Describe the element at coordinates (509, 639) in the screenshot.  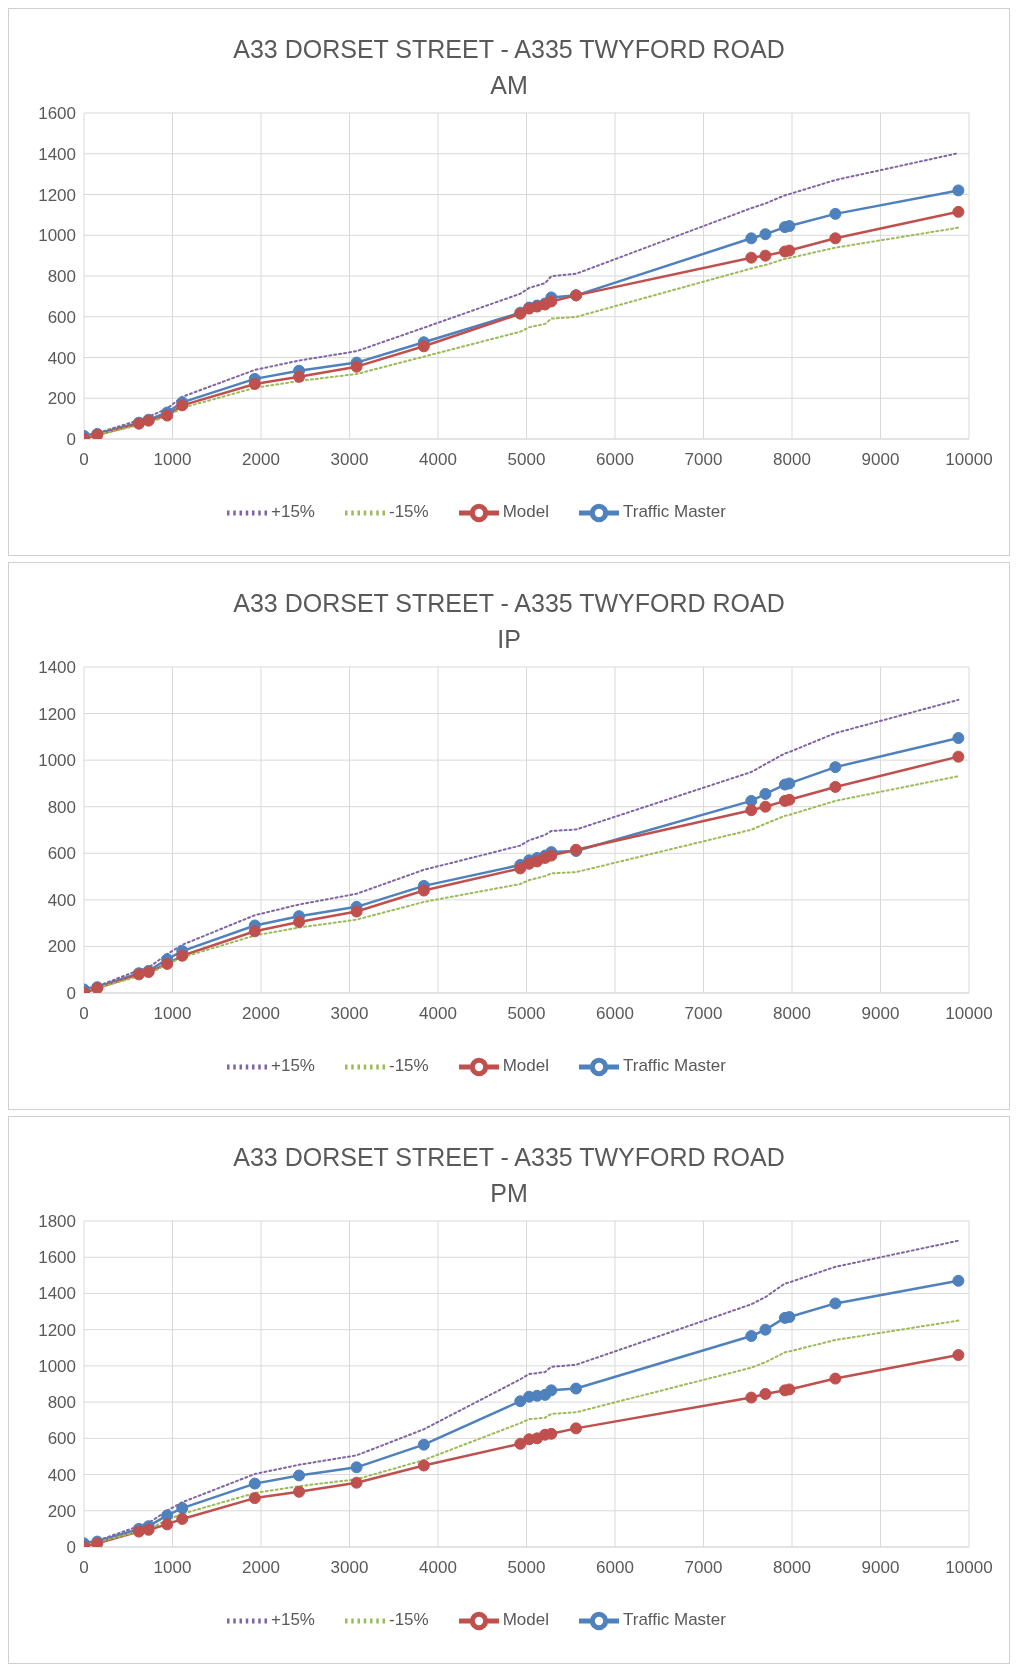
I see `chart-subtitle: IP` at that location.